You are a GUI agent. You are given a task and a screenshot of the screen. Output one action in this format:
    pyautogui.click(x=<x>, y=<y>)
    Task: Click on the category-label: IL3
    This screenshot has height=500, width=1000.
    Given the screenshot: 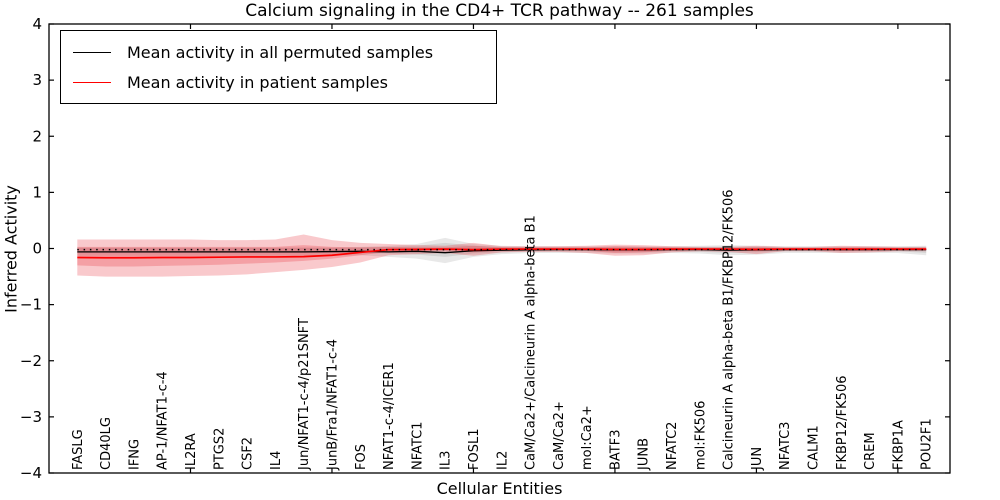 What is the action you would take?
    pyautogui.click(x=446, y=460)
    